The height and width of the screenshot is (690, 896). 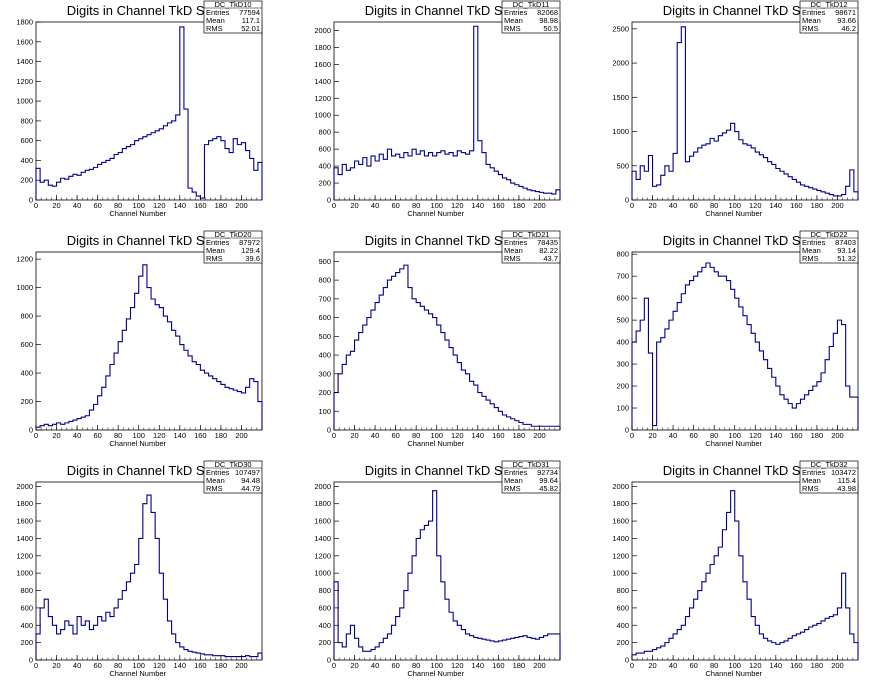 I want to click on y-tick-label: 900, so click(x=324, y=261).